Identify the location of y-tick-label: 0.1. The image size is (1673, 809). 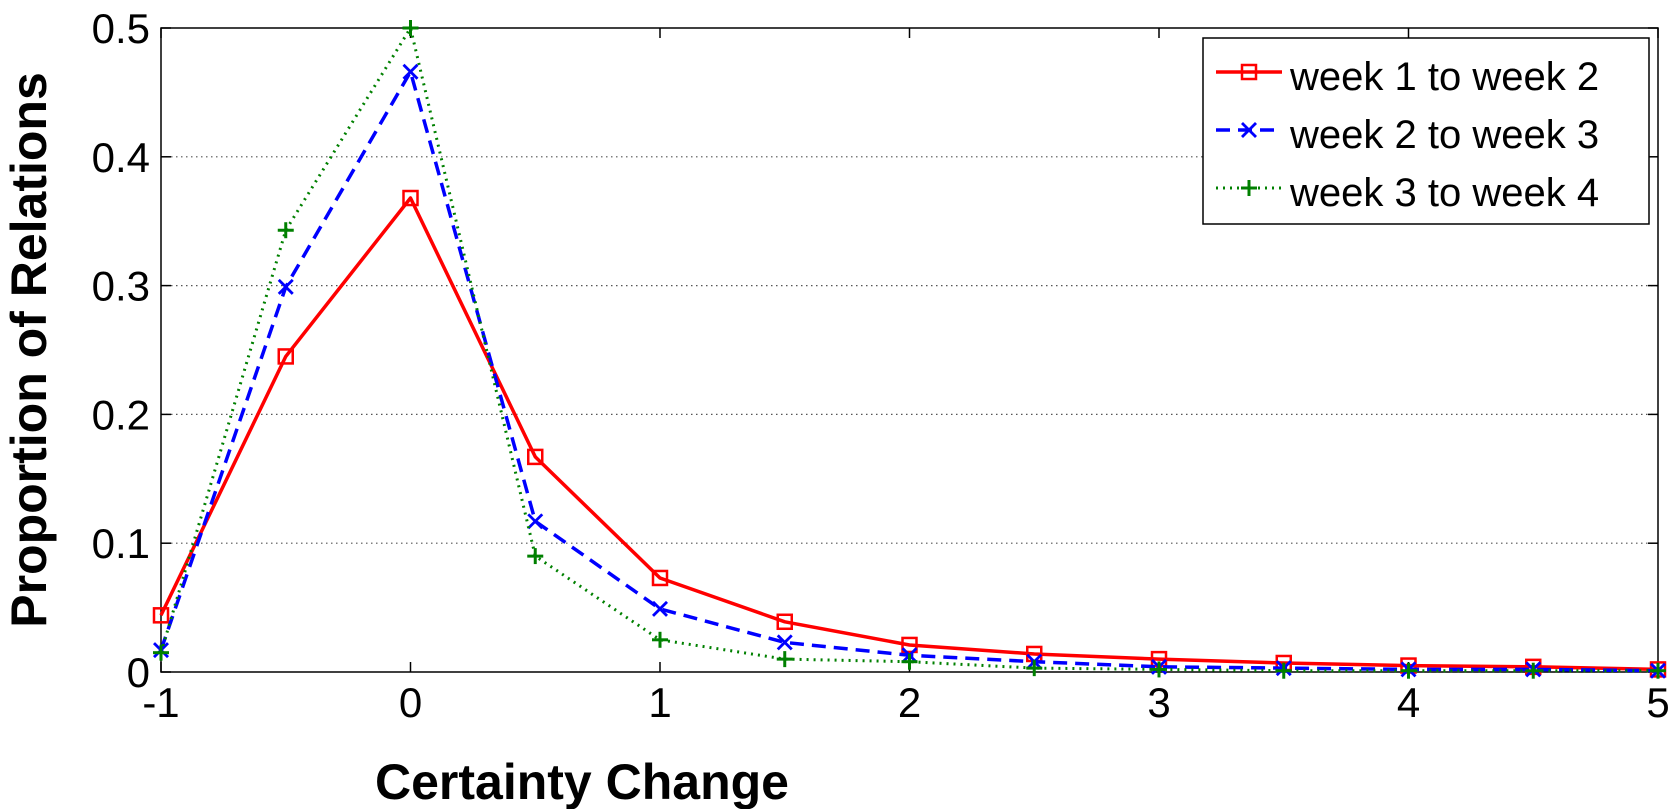
(121, 543).